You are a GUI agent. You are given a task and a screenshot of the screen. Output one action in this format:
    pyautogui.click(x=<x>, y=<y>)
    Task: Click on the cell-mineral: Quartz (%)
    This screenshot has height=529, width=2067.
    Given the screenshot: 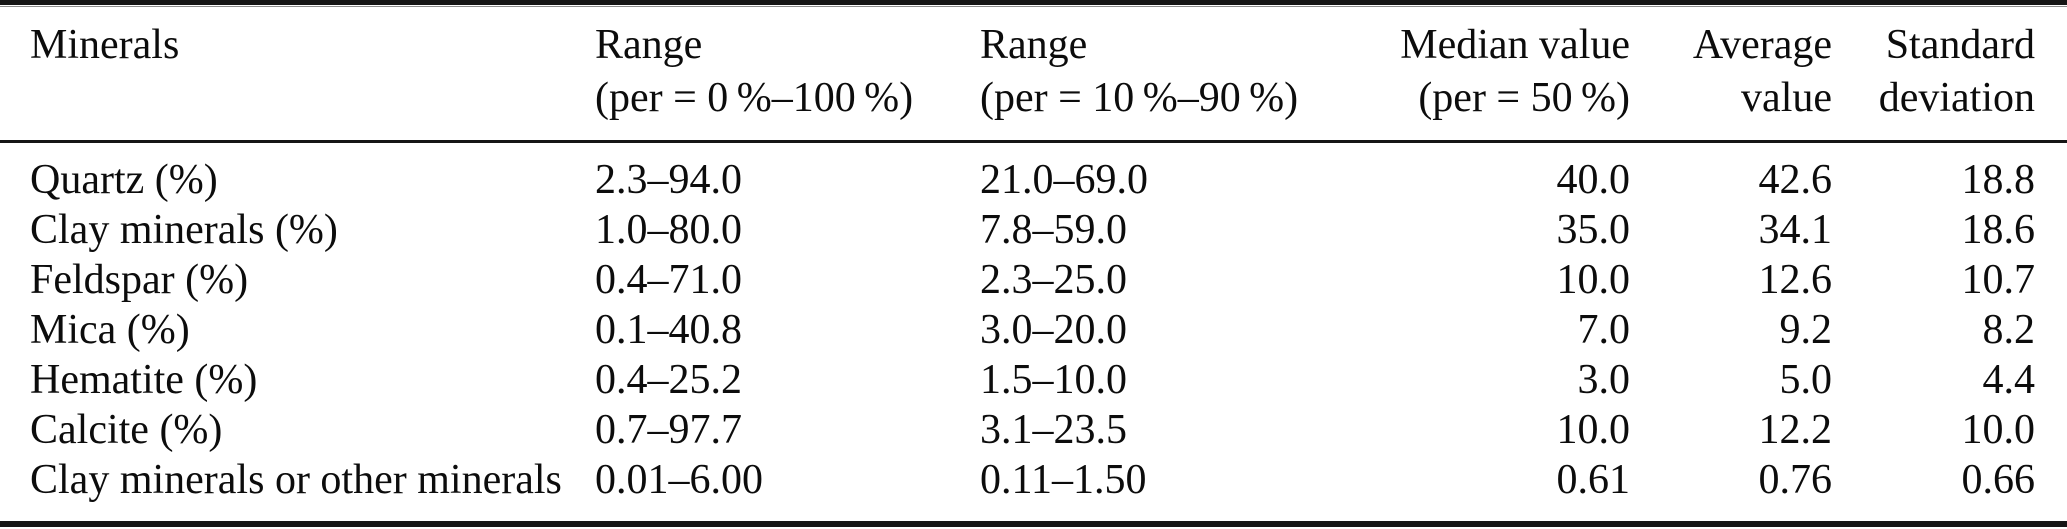 What is the action you would take?
    pyautogui.click(x=124, y=180)
    